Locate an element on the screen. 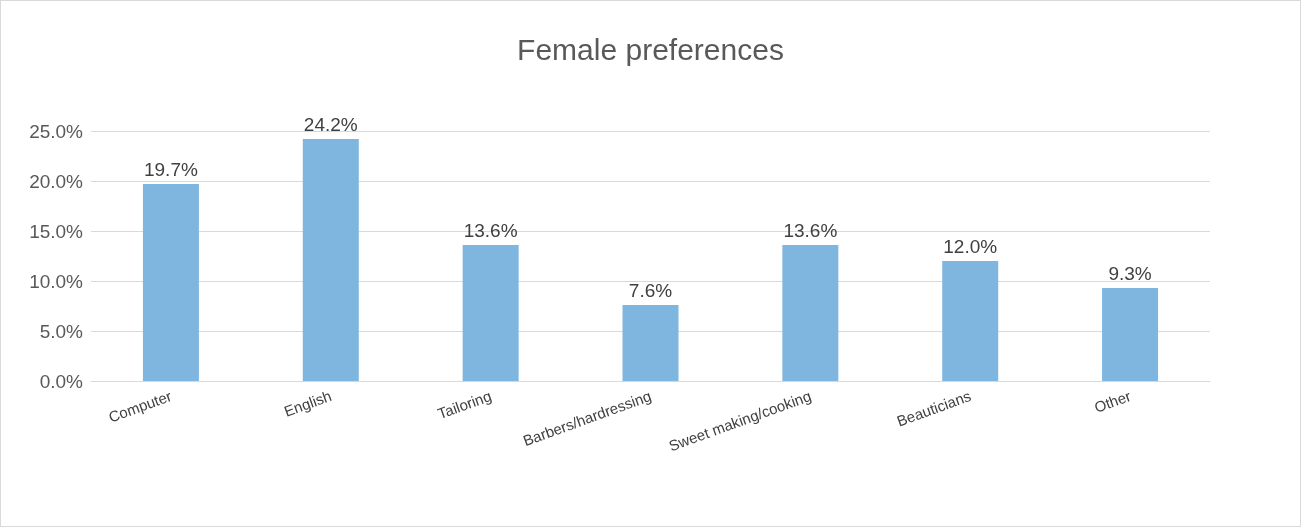 This screenshot has height=527, width=1301. x-tick-label: Other is located at coordinates (1112, 401).